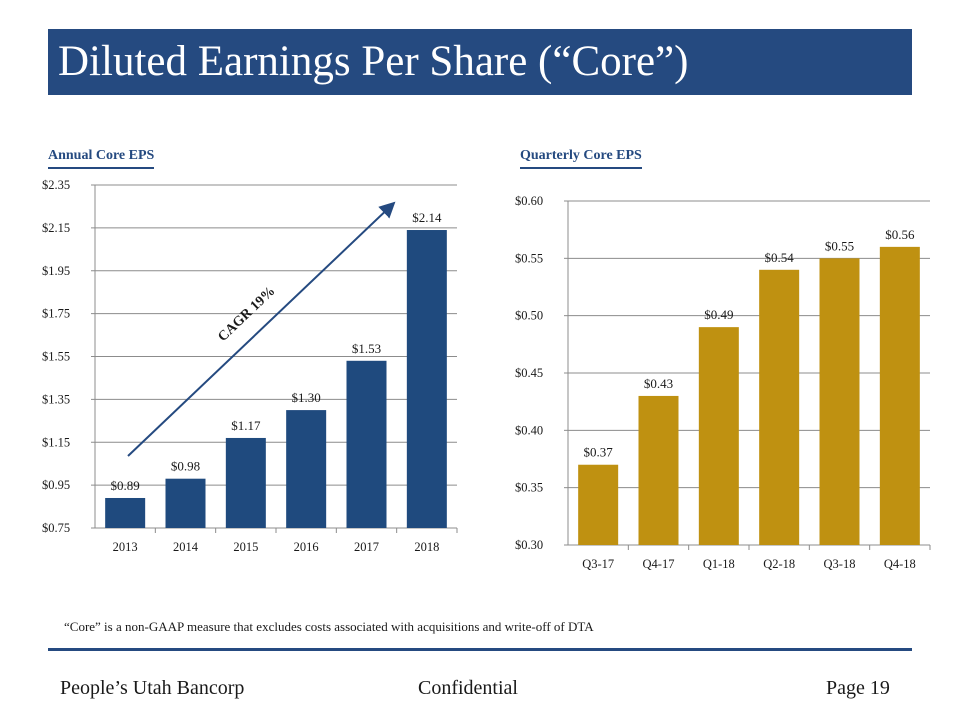 Image resolution: width=960 pixels, height=720 pixels. What do you see at coordinates (900, 234) in the screenshot?
I see `quarterly-value-label: $0.56` at bounding box center [900, 234].